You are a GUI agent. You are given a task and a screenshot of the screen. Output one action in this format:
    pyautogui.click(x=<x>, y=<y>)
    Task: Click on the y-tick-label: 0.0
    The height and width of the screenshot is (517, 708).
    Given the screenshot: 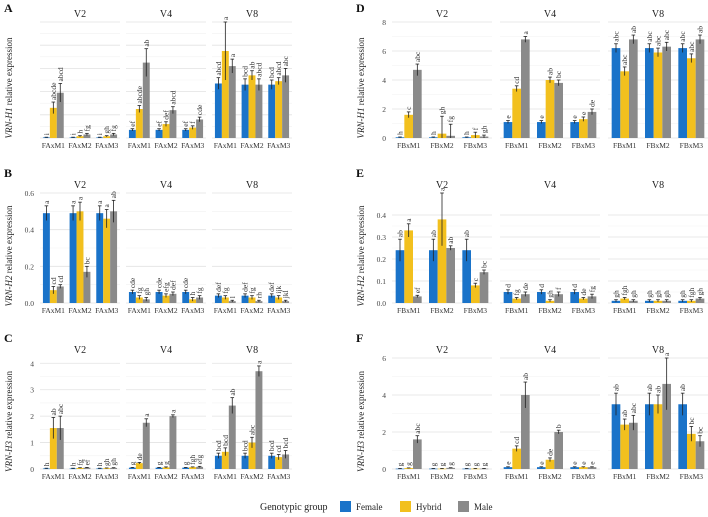 What is the action you would take?
    pyautogui.click(x=30, y=303)
    